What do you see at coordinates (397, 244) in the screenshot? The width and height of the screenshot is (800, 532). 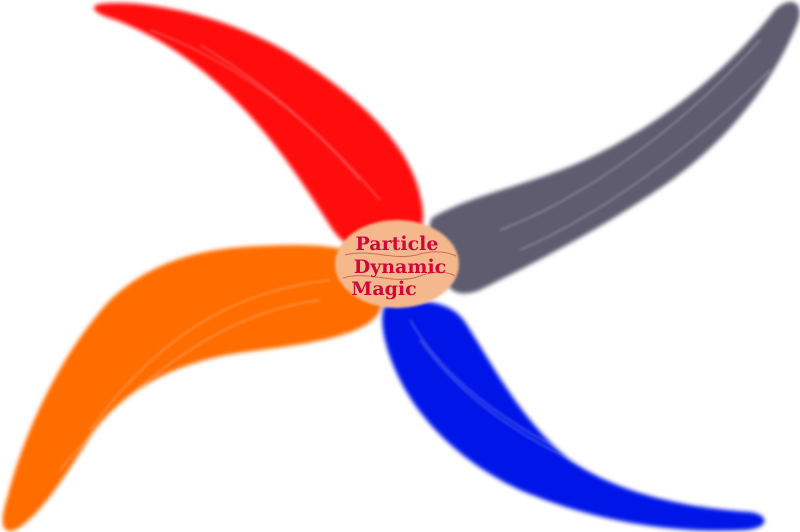 I see `center-text-line1: Particle` at bounding box center [397, 244].